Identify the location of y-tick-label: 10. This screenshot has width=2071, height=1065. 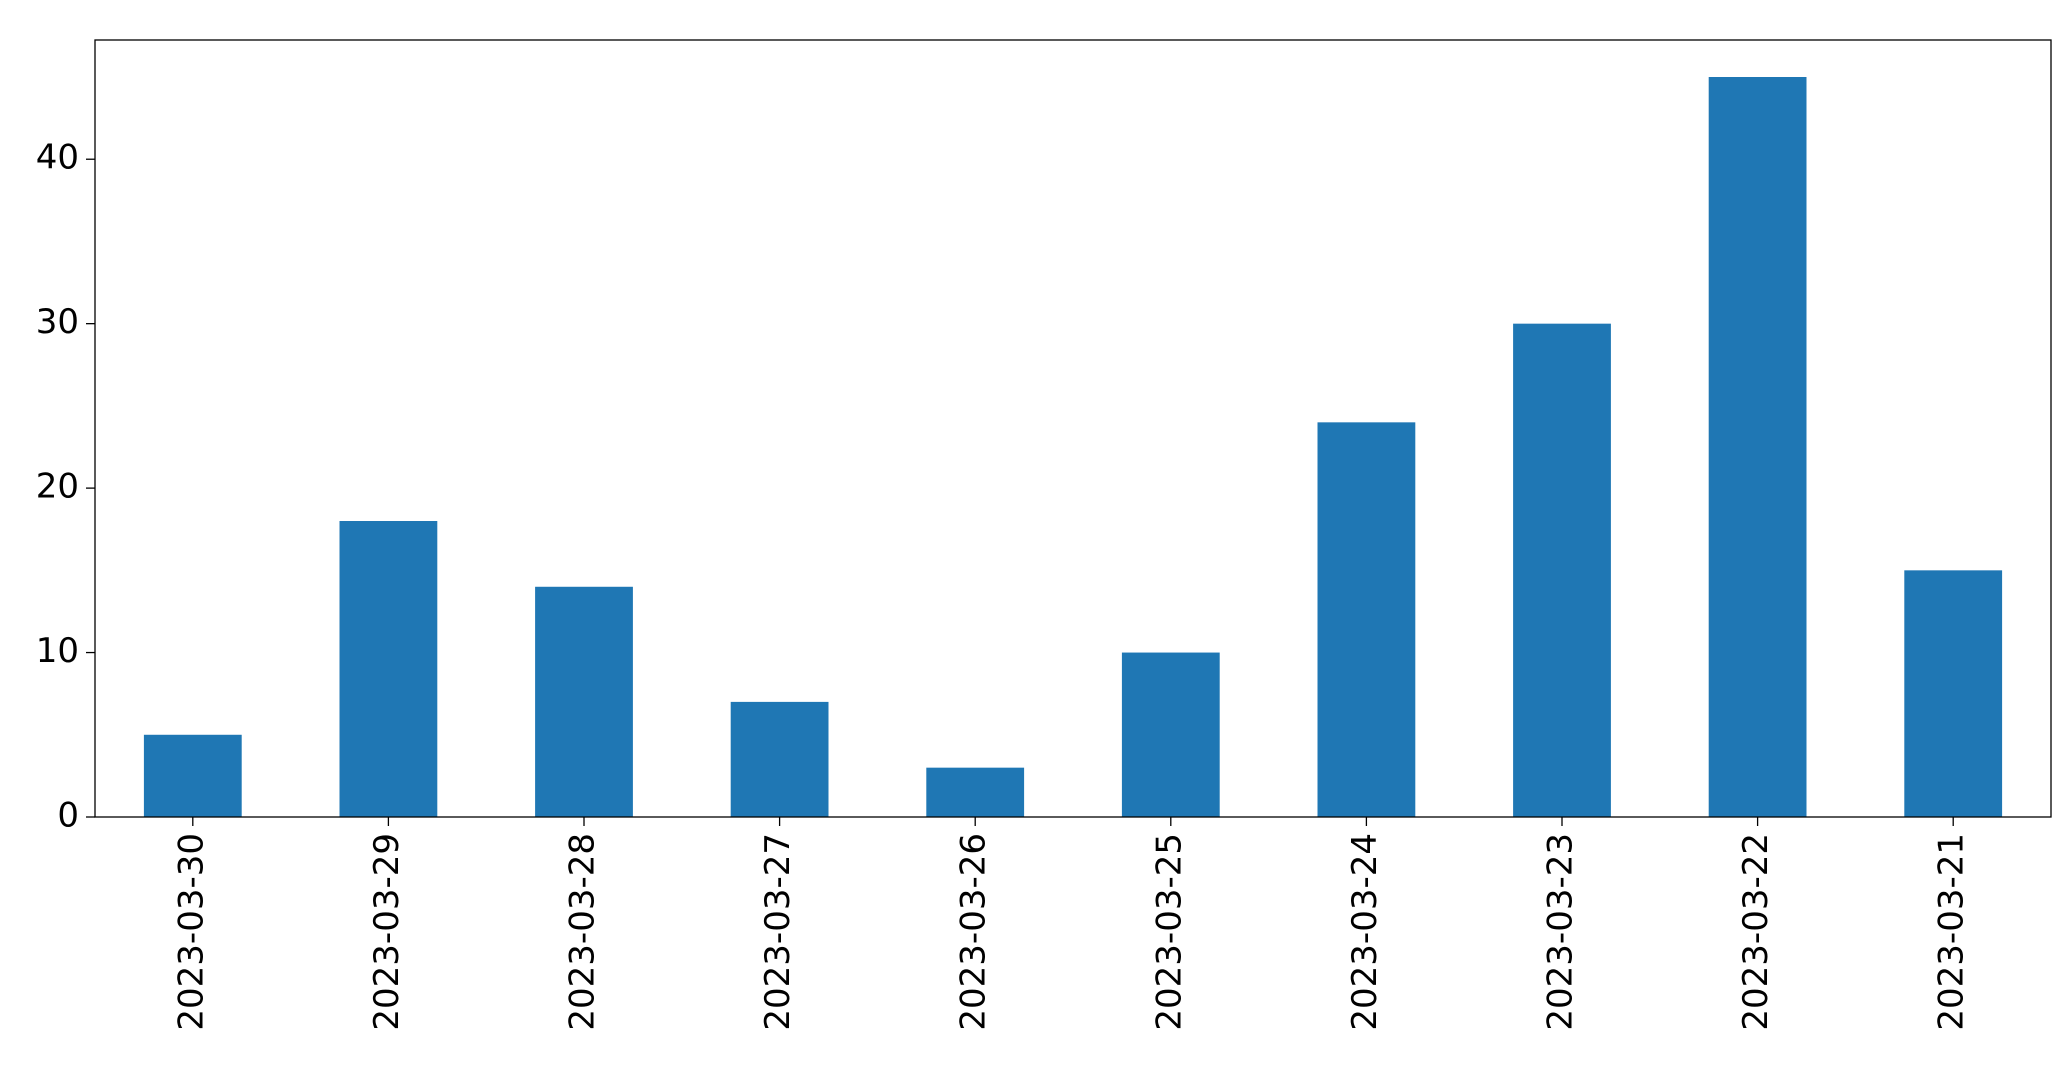
(57, 651).